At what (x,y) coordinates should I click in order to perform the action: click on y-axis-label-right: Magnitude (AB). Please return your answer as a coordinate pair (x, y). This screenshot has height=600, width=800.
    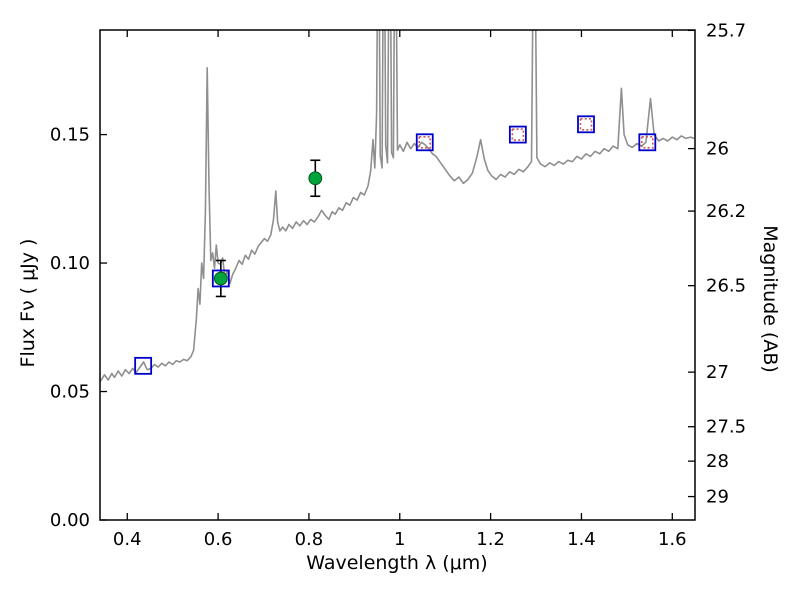
    Looking at the image, I should click on (770, 299).